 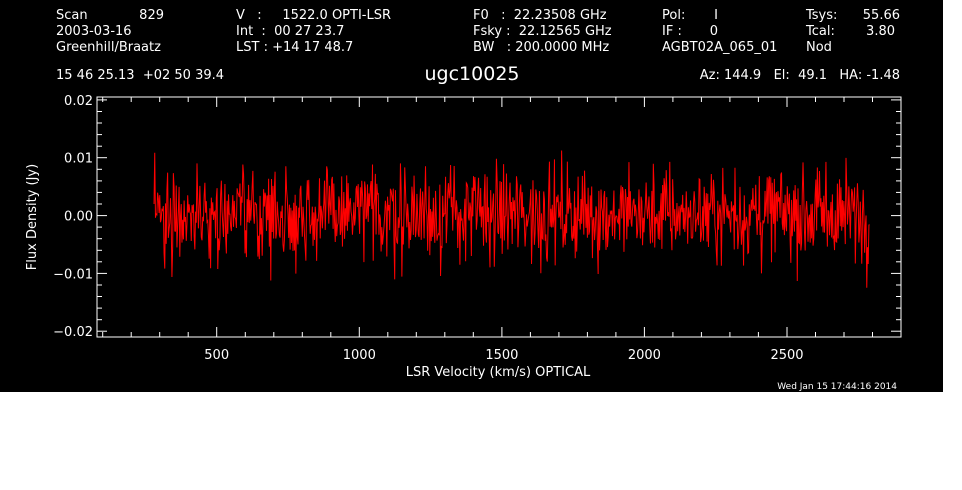 What do you see at coordinates (673, 15) in the screenshot?
I see `pol-label: Pol:` at bounding box center [673, 15].